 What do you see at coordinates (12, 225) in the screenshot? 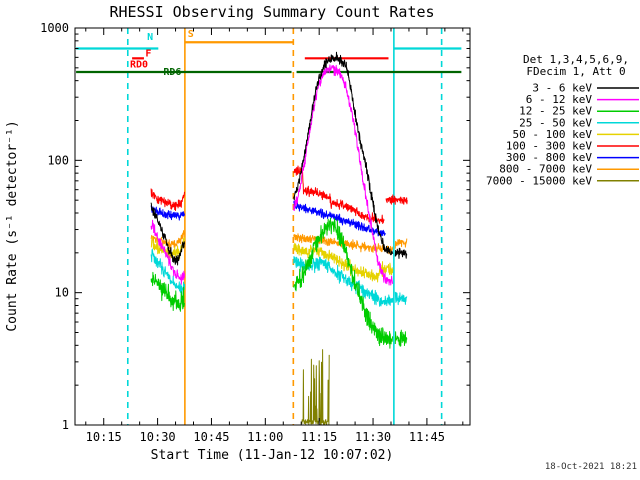
I see `y-axis-label: Count Rate (s⁻¹ detector⁻¹)` at bounding box center [12, 225].